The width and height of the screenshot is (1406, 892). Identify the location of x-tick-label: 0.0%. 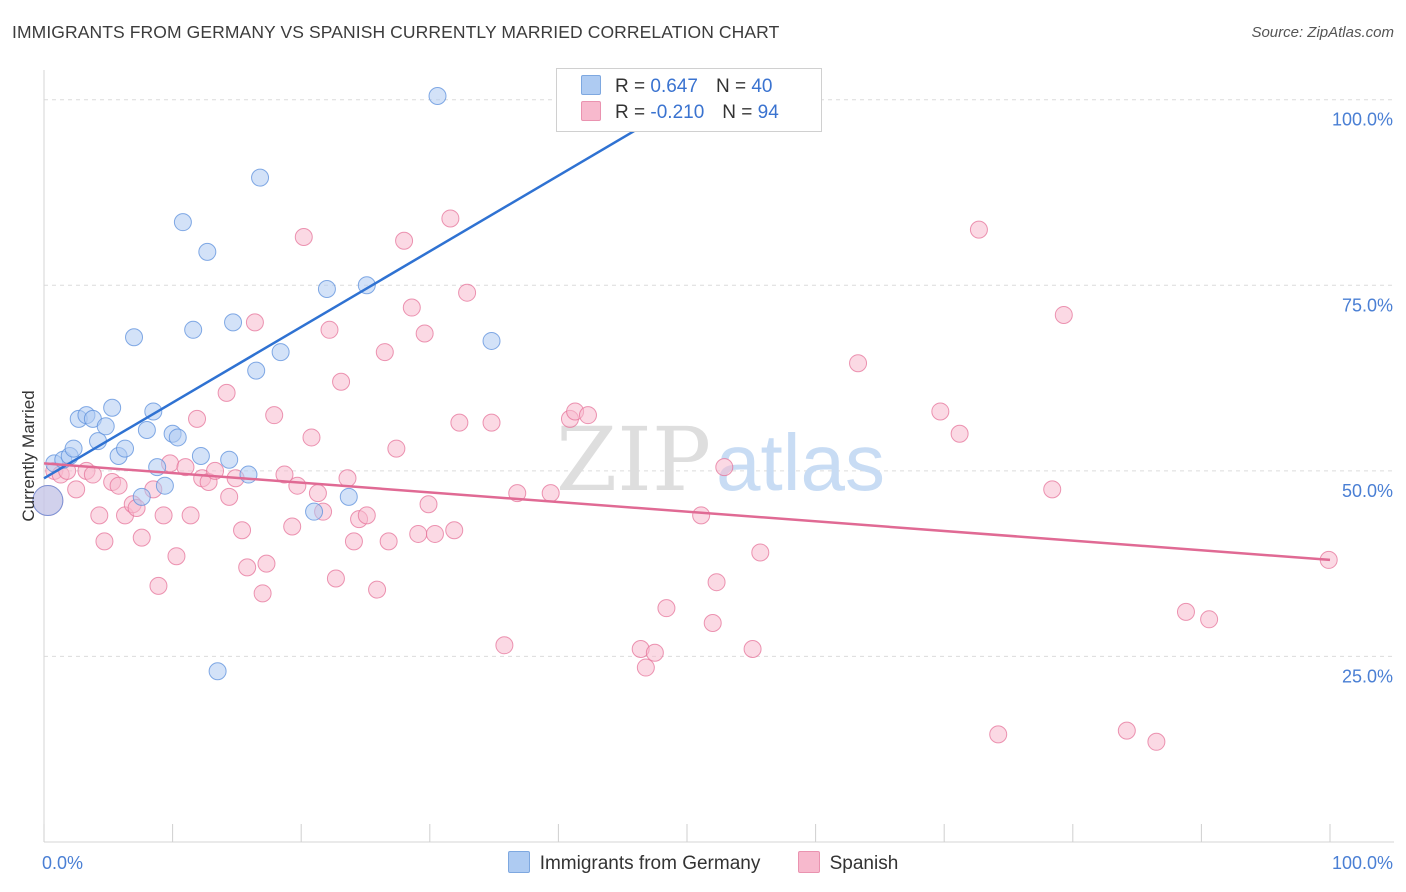
(62, 863).